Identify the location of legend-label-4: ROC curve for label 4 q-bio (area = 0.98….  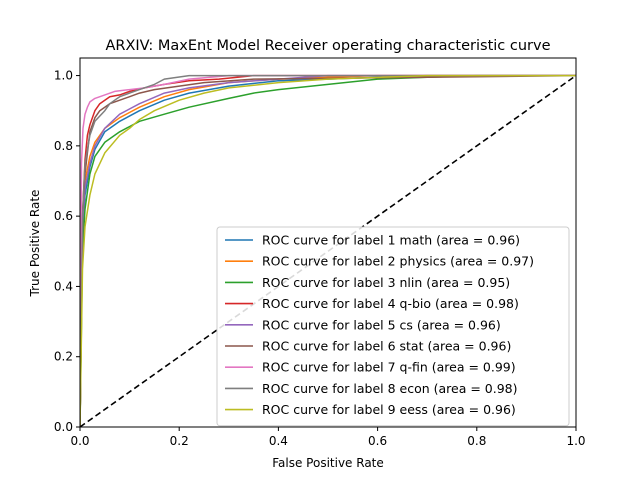
(390, 303).